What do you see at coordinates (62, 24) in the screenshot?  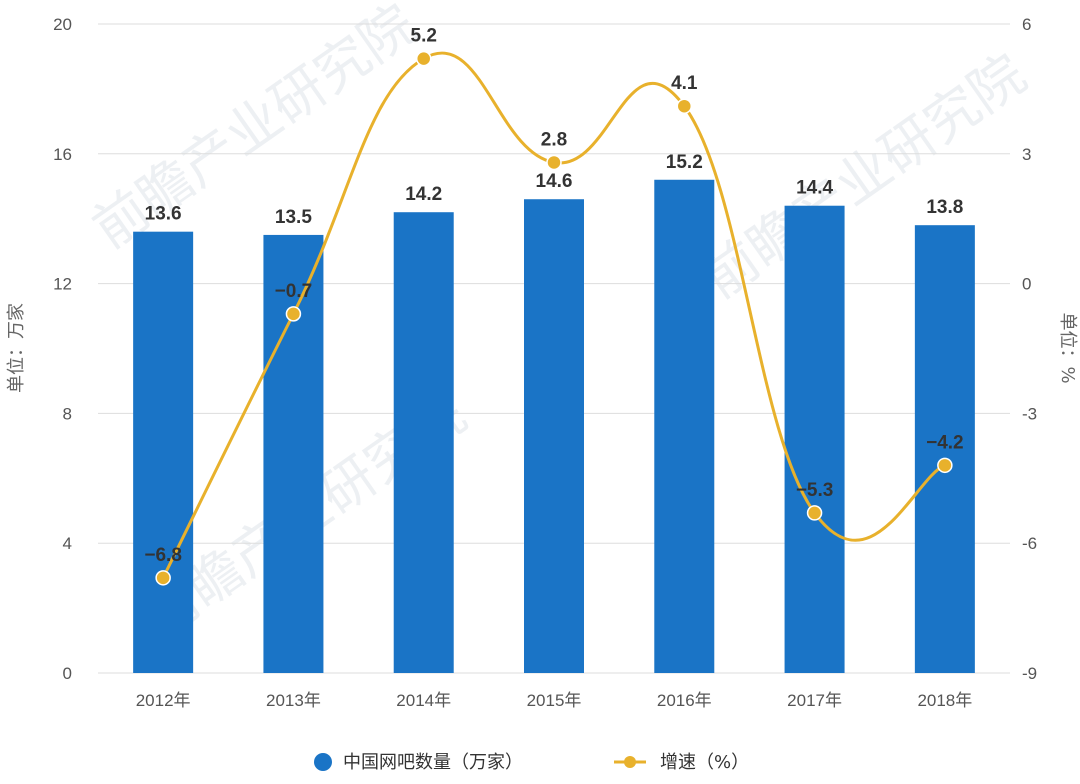 I see `left-tick-label: 20` at bounding box center [62, 24].